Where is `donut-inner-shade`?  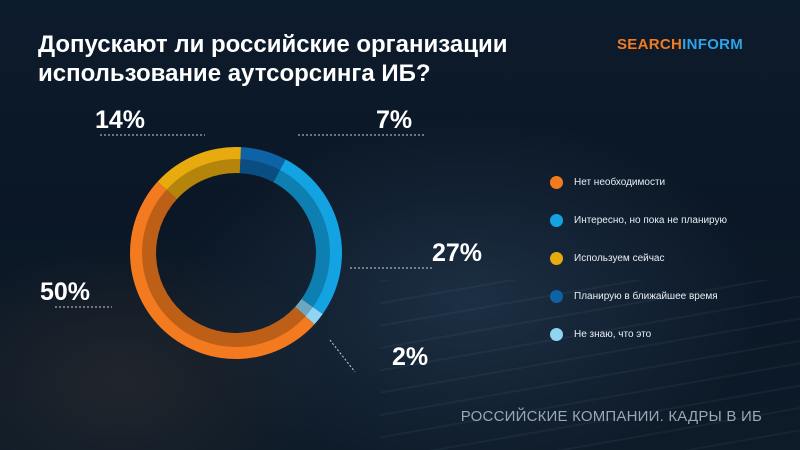
donut-inner-shade is located at coordinates (236, 253).